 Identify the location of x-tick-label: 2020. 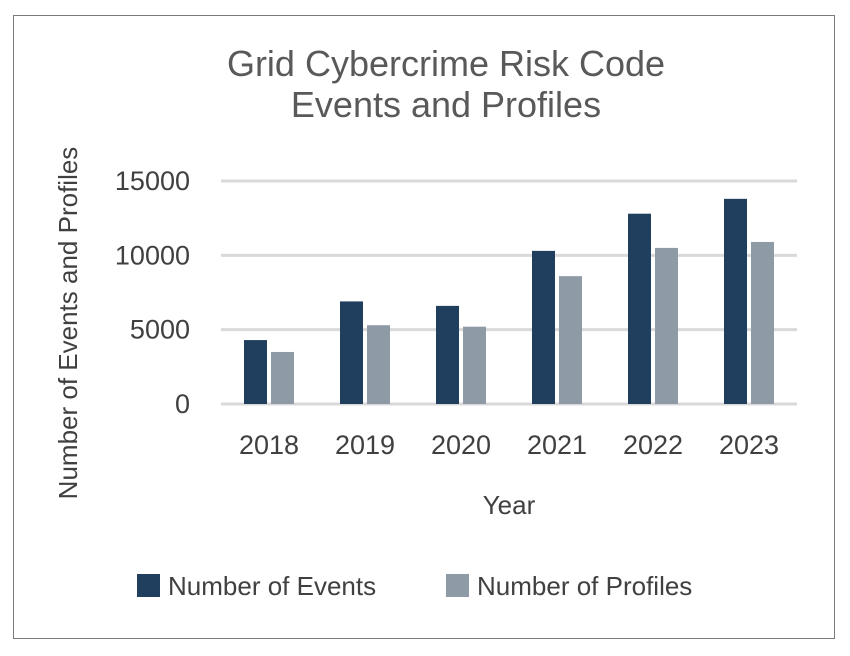
(461, 445).